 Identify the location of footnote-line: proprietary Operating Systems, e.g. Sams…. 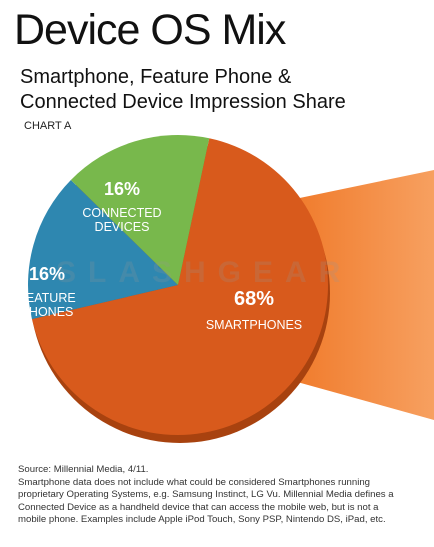
(206, 495).